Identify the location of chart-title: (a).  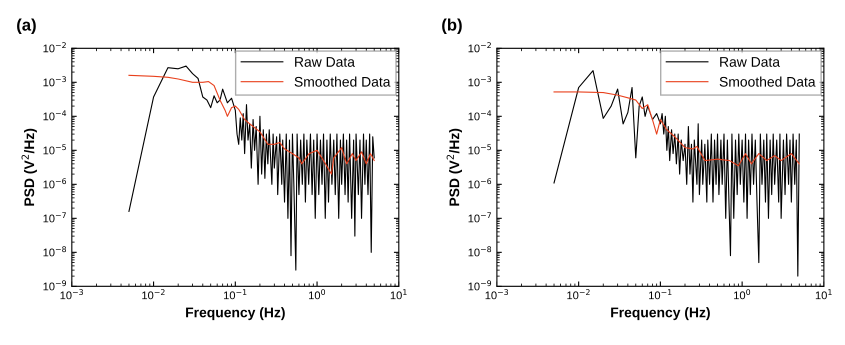
(26, 26).